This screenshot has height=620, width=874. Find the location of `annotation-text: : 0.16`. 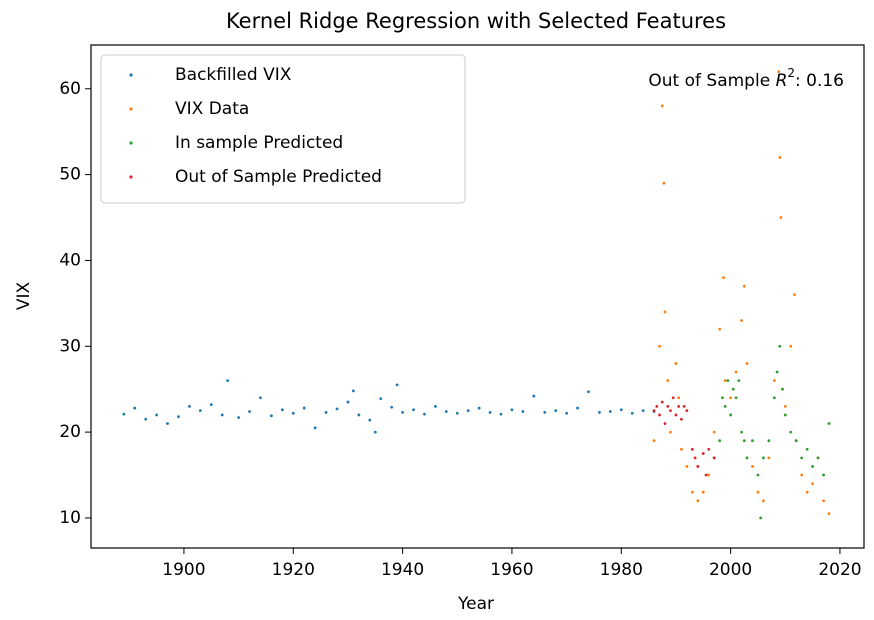

annotation-text: : 0.16 is located at coordinates (819, 81).